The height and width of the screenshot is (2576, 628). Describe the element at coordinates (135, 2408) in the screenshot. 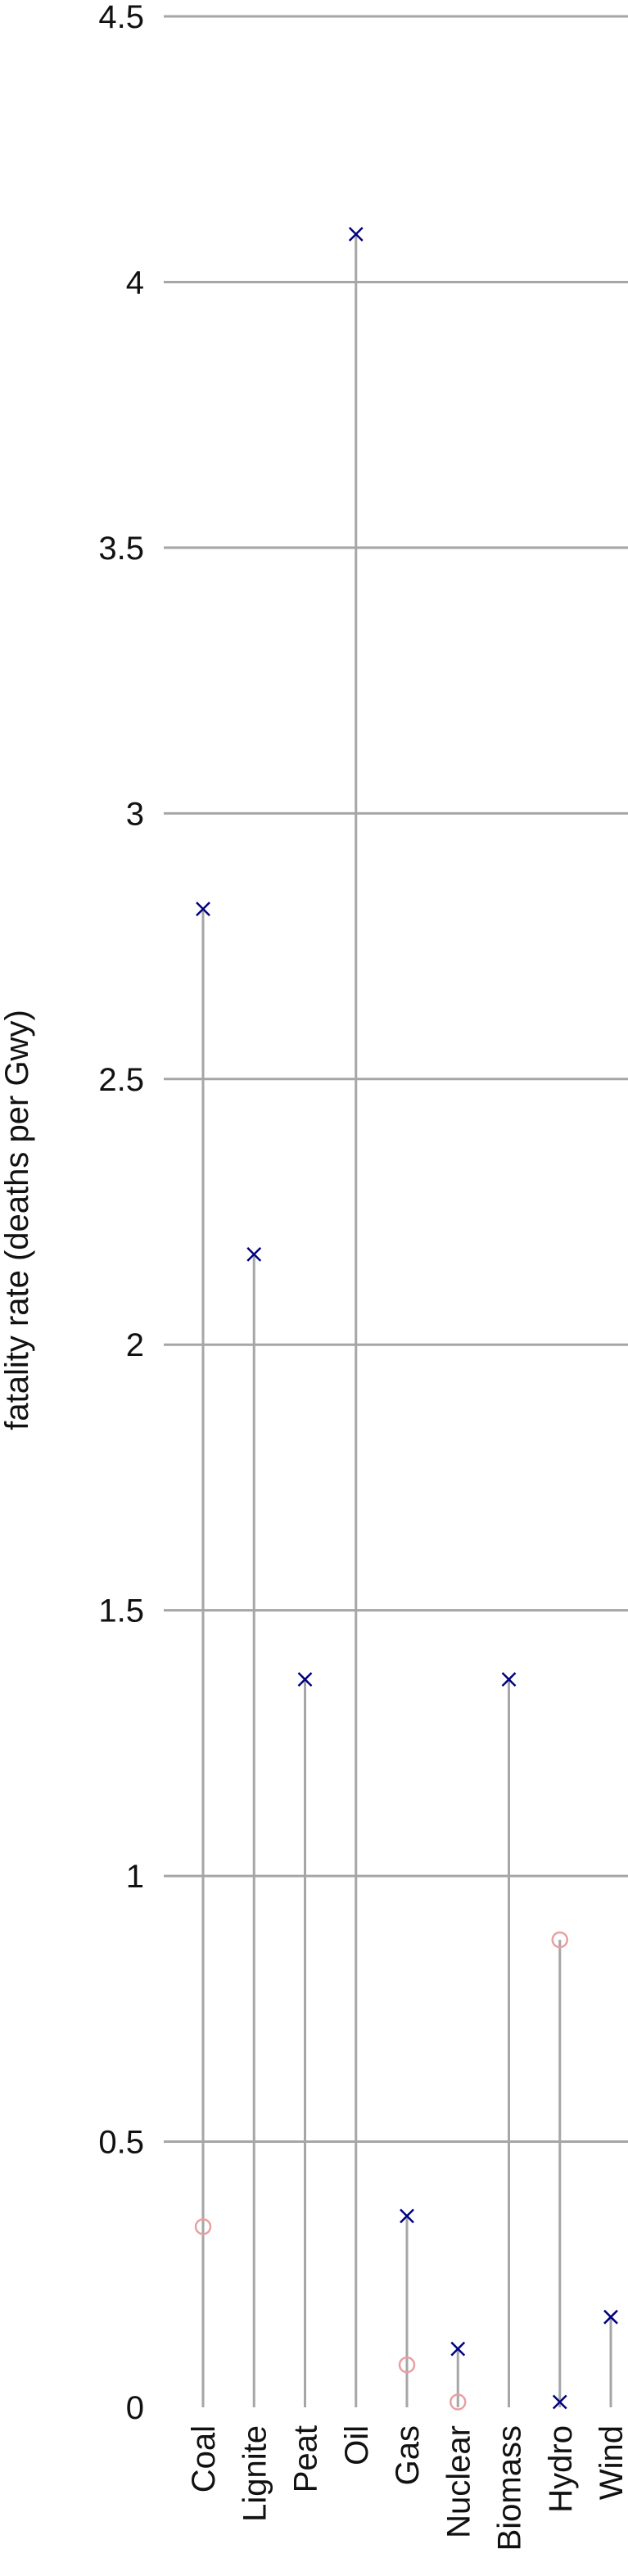

I see `y-tick-label: 0` at that location.